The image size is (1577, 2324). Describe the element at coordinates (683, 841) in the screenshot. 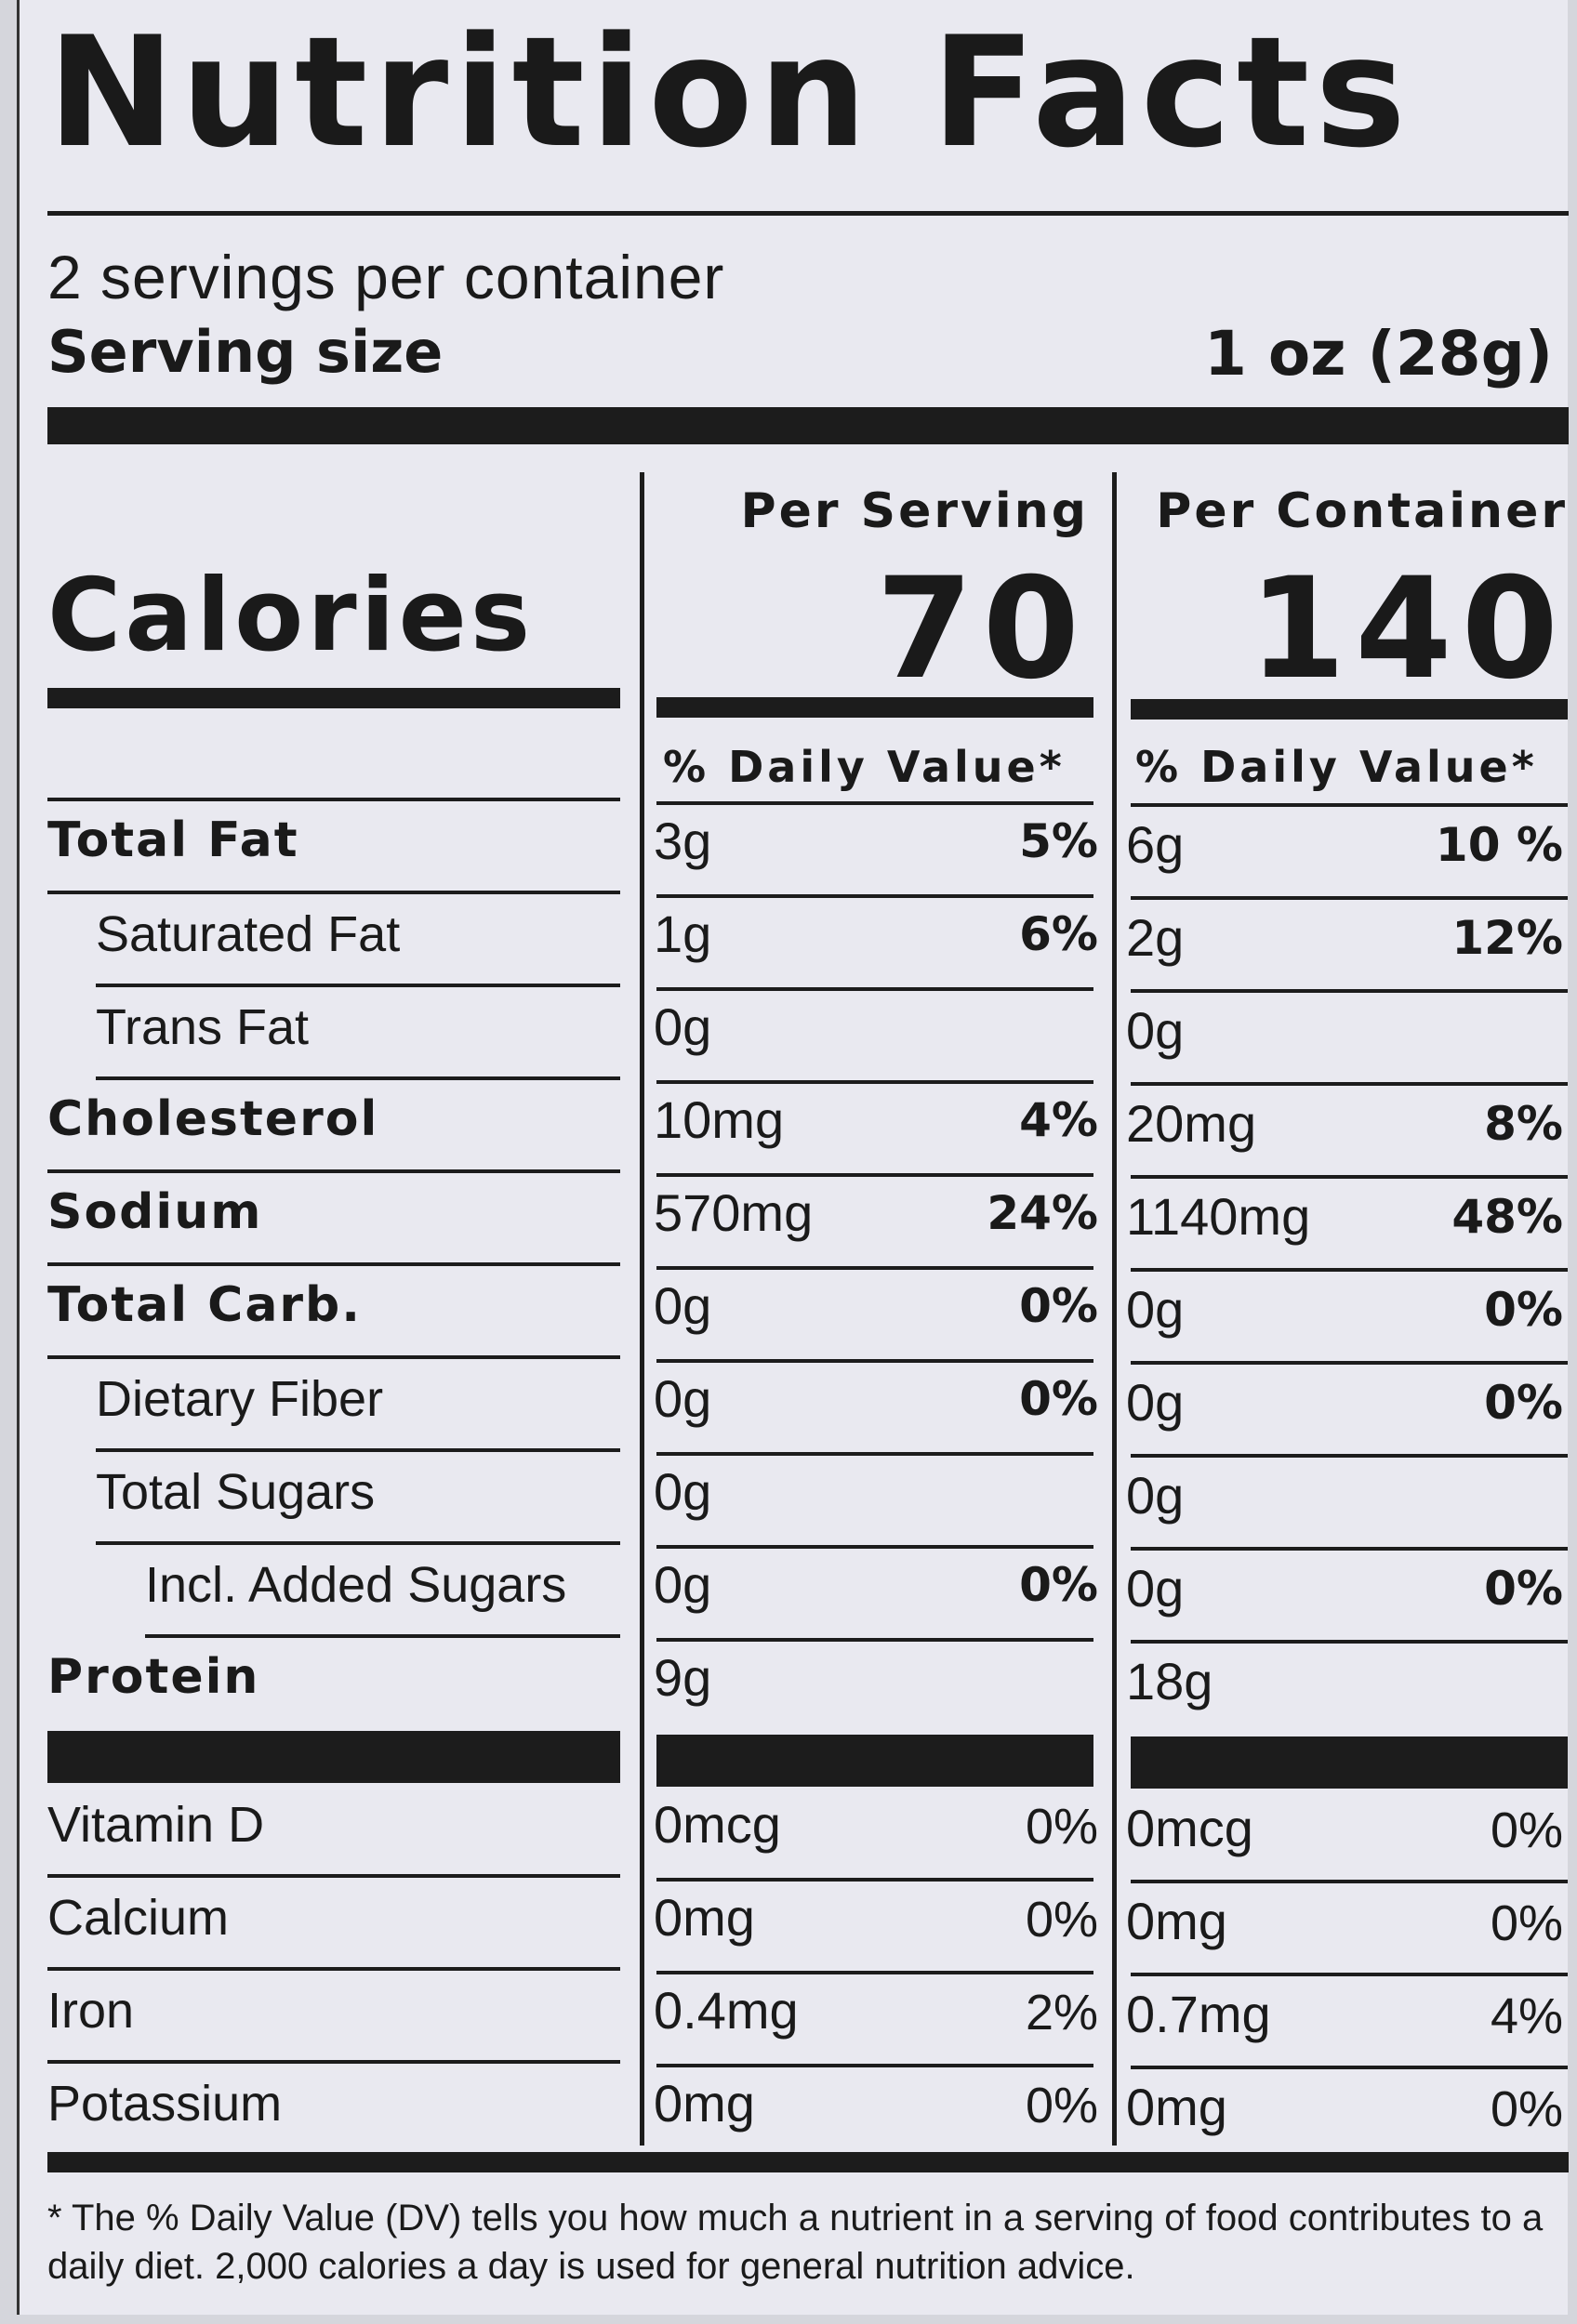

I see `serving-amount: 3g` at that location.